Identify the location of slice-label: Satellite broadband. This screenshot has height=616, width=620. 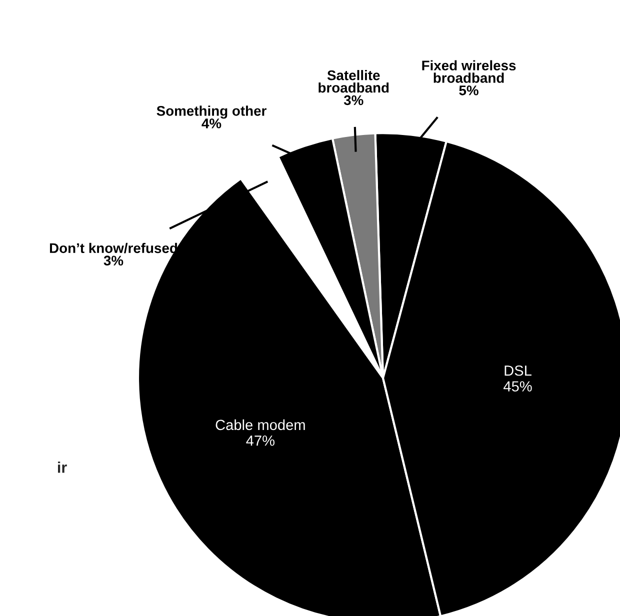
(353, 81).